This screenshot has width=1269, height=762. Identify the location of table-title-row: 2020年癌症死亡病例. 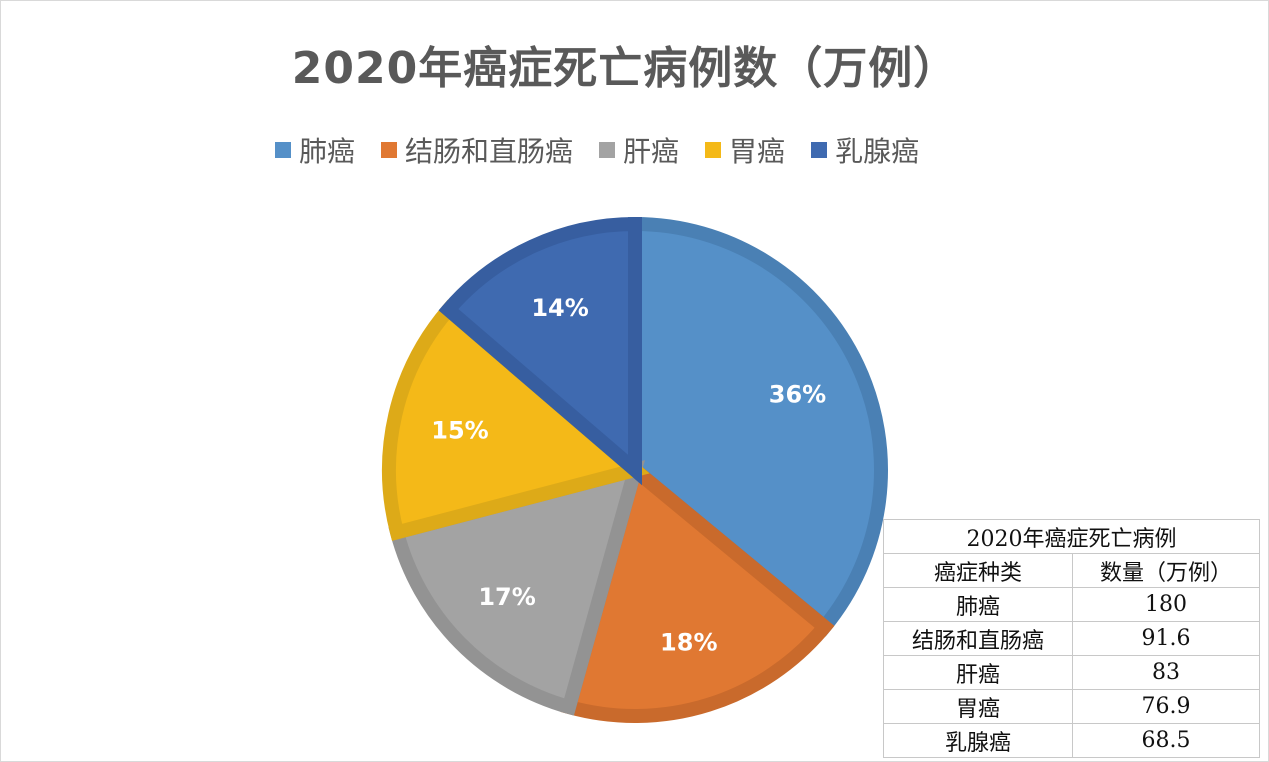
(1071, 536).